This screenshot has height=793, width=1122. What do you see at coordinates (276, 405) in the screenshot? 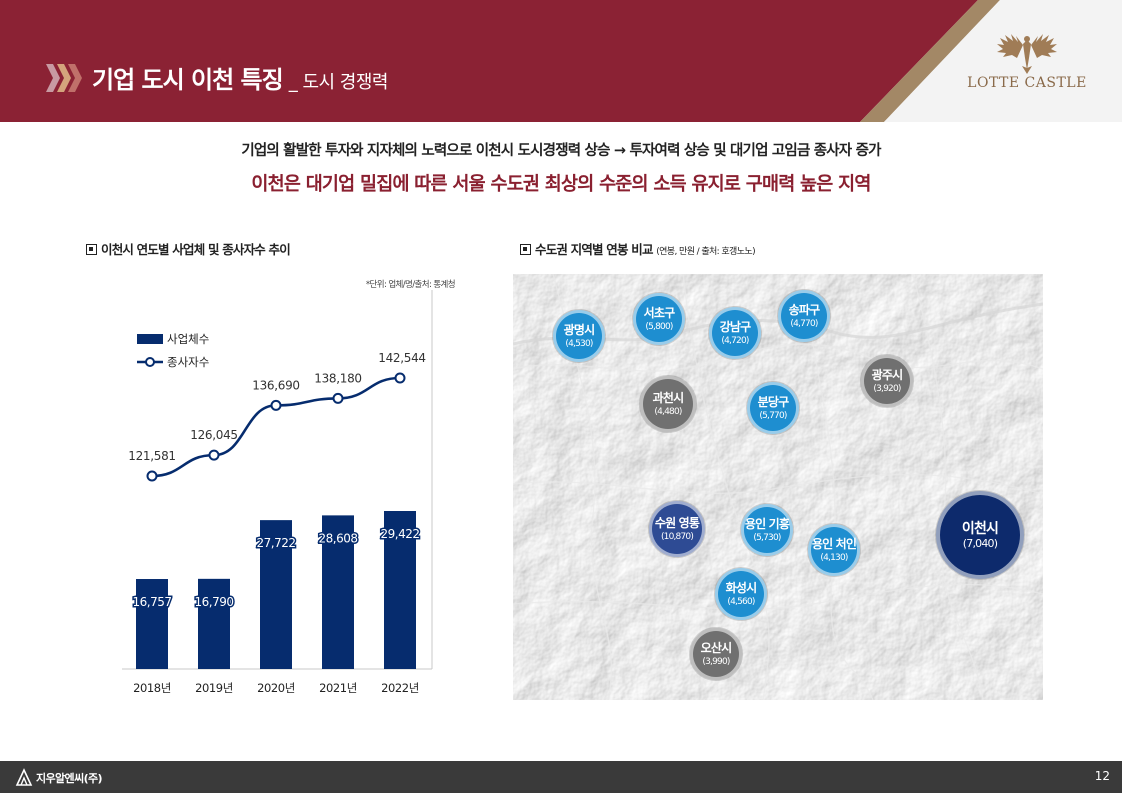
I see `line-point-2020년` at bounding box center [276, 405].